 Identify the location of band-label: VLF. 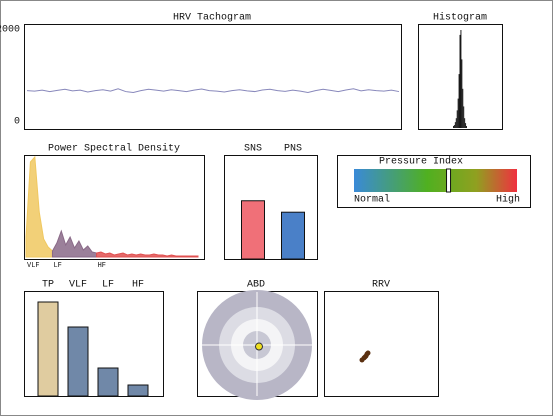
(33, 266).